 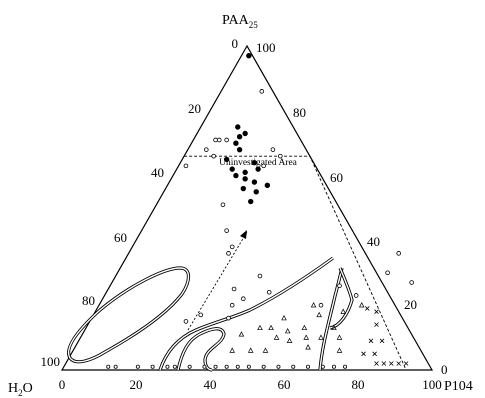 What do you see at coordinates (210, 384) in the screenshot?
I see `bottom-tick-40: 40` at bounding box center [210, 384].